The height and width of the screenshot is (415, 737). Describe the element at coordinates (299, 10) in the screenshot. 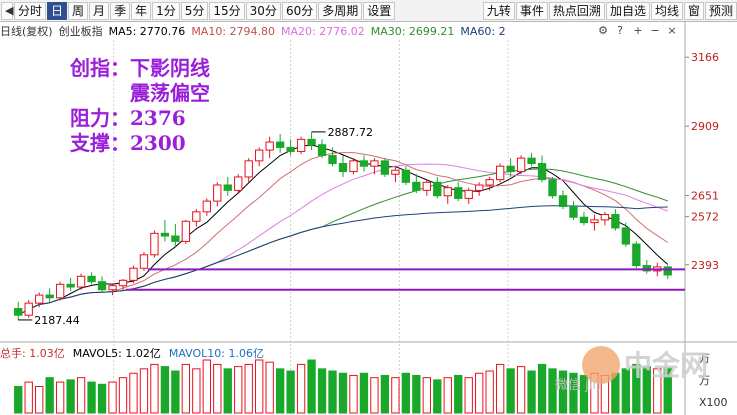

I see `period-button: 60分` at that location.